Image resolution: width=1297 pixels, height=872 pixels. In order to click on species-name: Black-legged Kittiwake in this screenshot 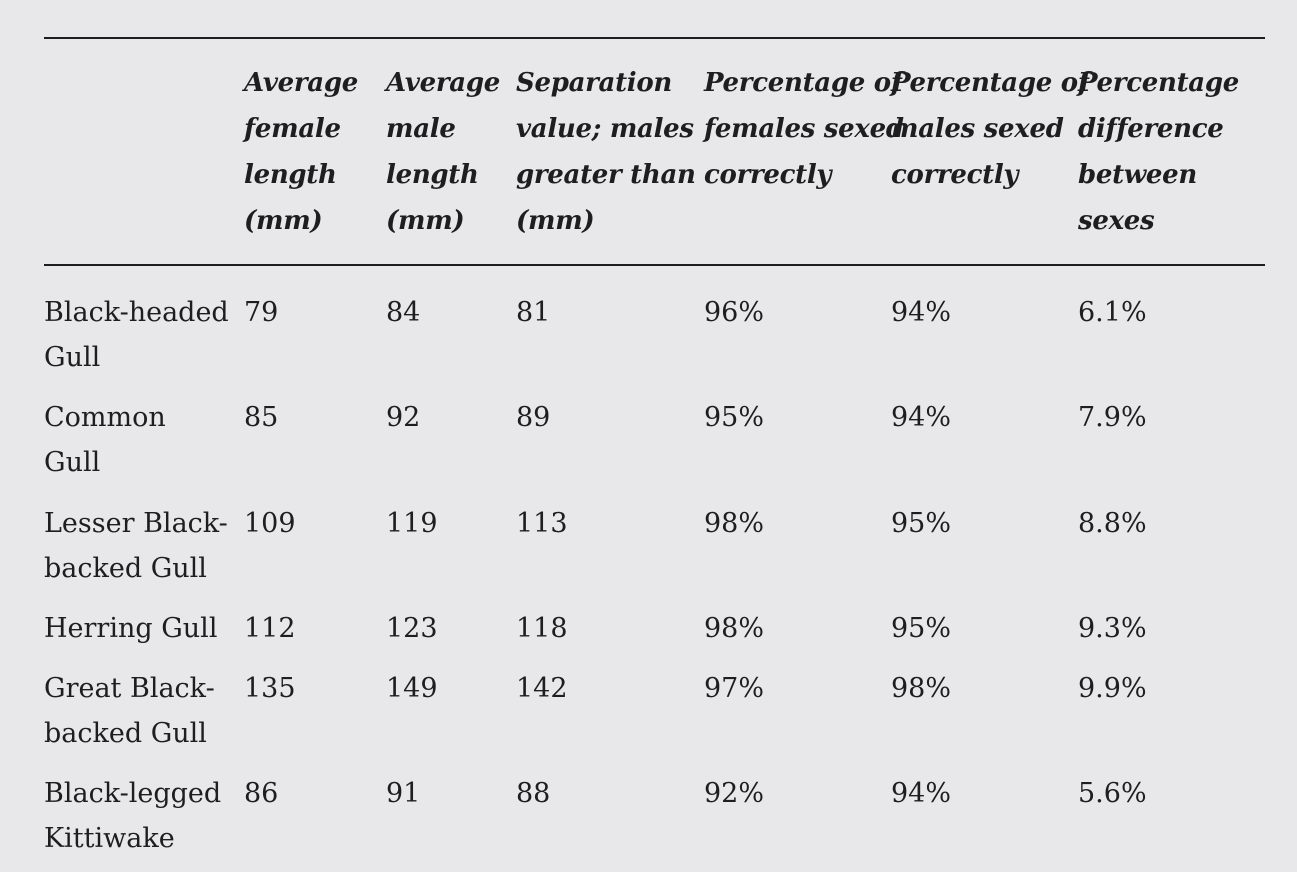, I will do `click(133, 816)`.